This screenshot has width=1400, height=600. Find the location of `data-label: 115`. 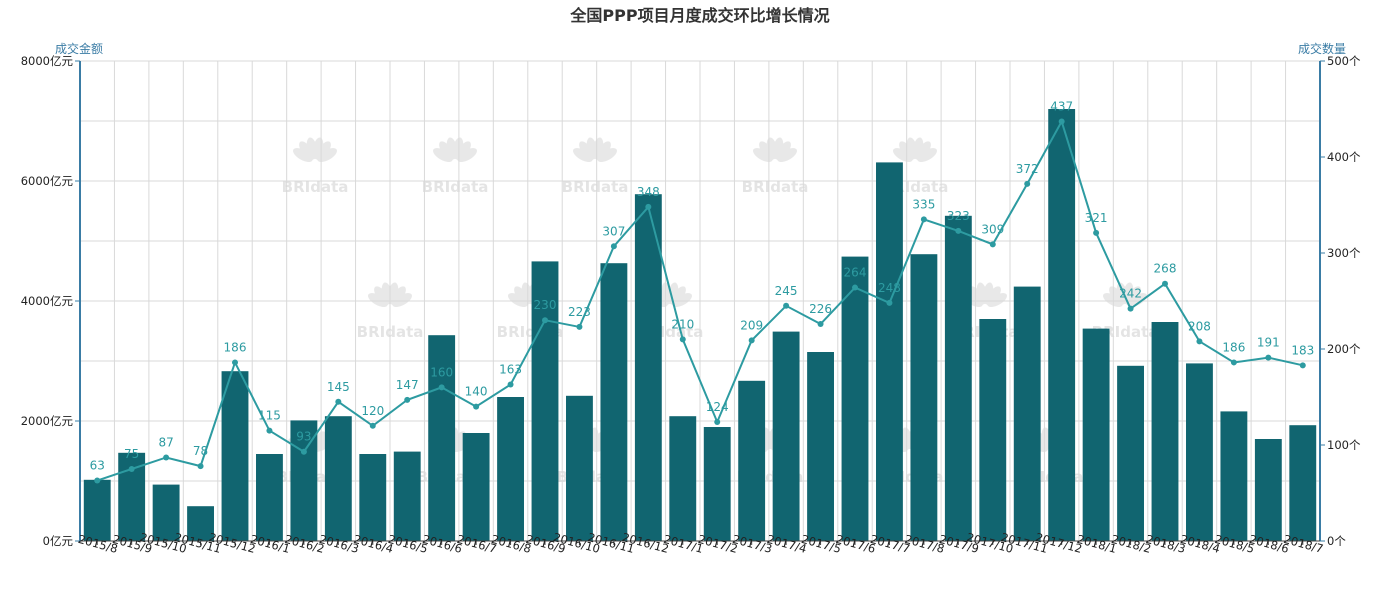

data-label: 115 is located at coordinates (269, 416).